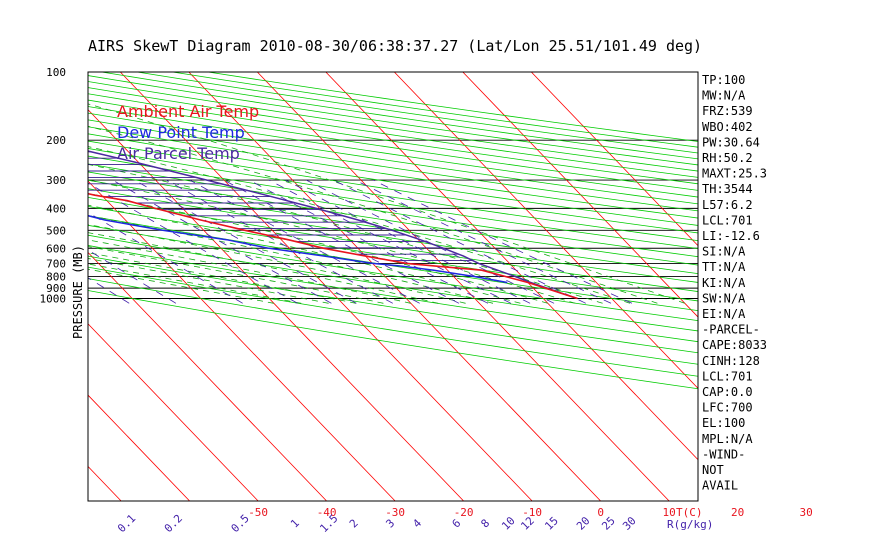 Image resolution: width=870 pixels, height=560 pixels. What do you see at coordinates (727, 111) in the screenshot?
I see `index-label: FRZ:539` at bounding box center [727, 111].